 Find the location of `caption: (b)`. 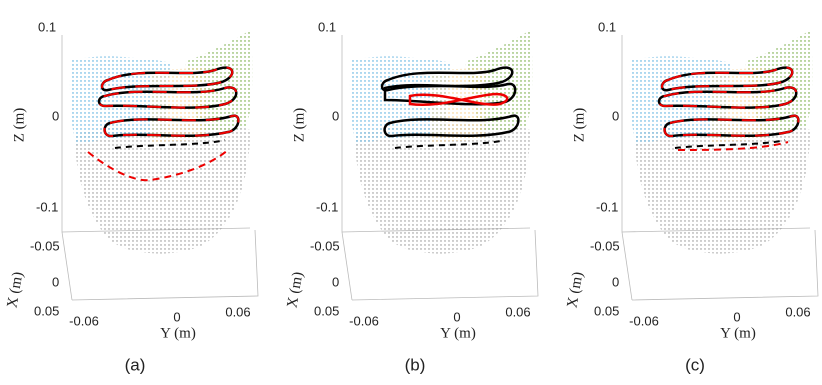

caption: (b) is located at coordinates (415, 364).